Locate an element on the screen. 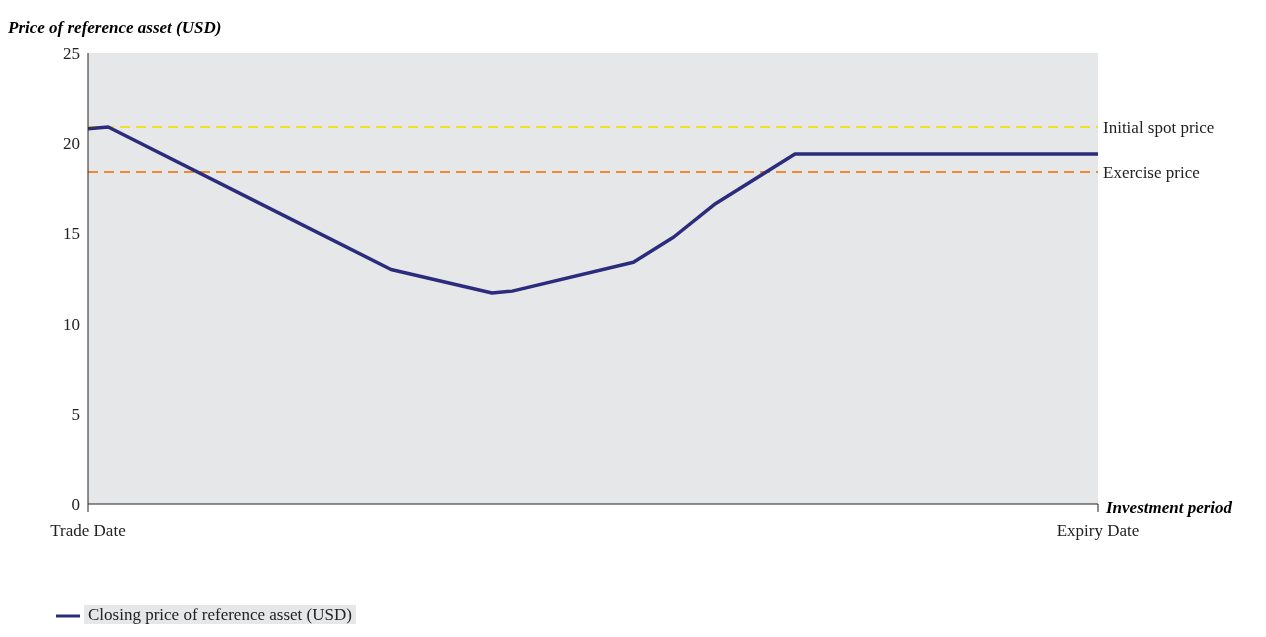 This screenshot has height=637, width=1266. legend-label: Closing price of reference asset (USD) is located at coordinates (220, 614).